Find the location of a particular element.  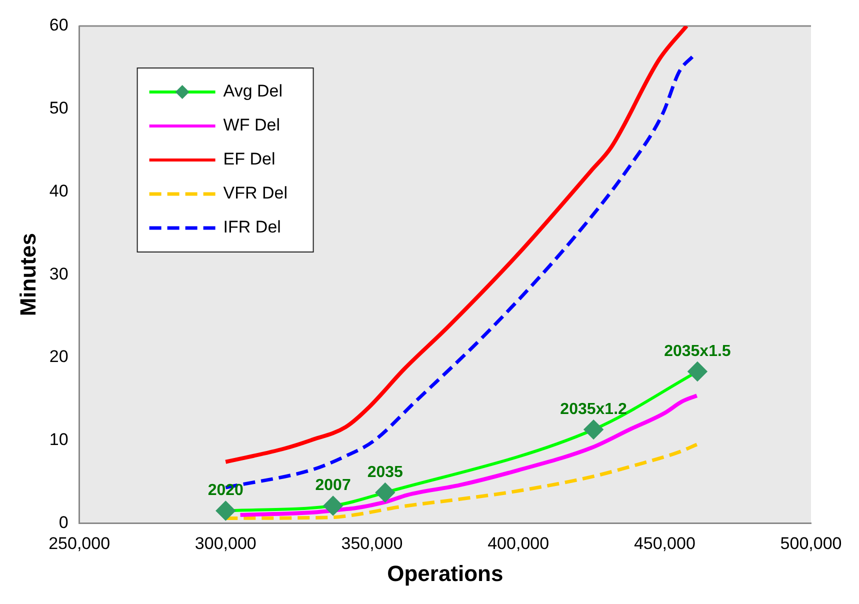

y-tick-label: 30 is located at coordinates (58, 274).